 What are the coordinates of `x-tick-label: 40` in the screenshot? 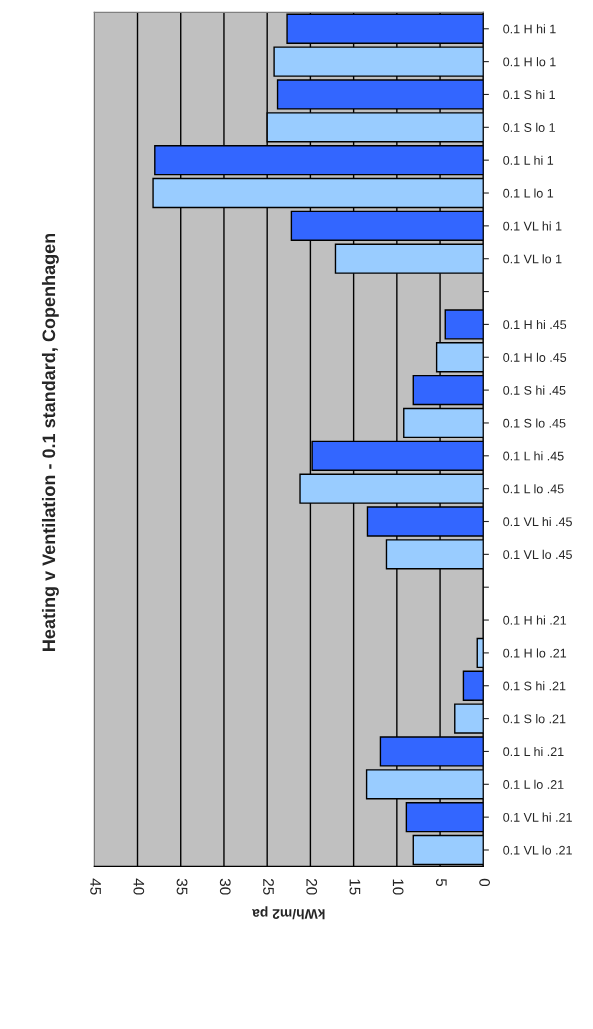 It's located at (139, 886).